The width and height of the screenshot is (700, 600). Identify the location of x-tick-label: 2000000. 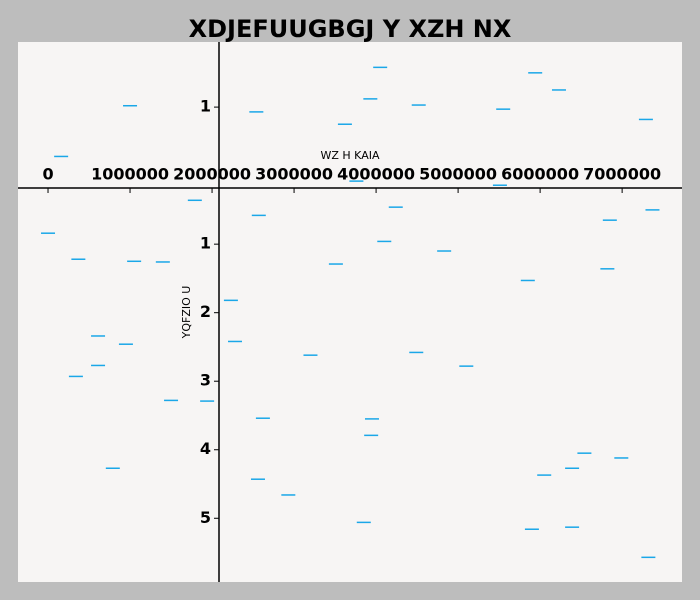
(212, 174).